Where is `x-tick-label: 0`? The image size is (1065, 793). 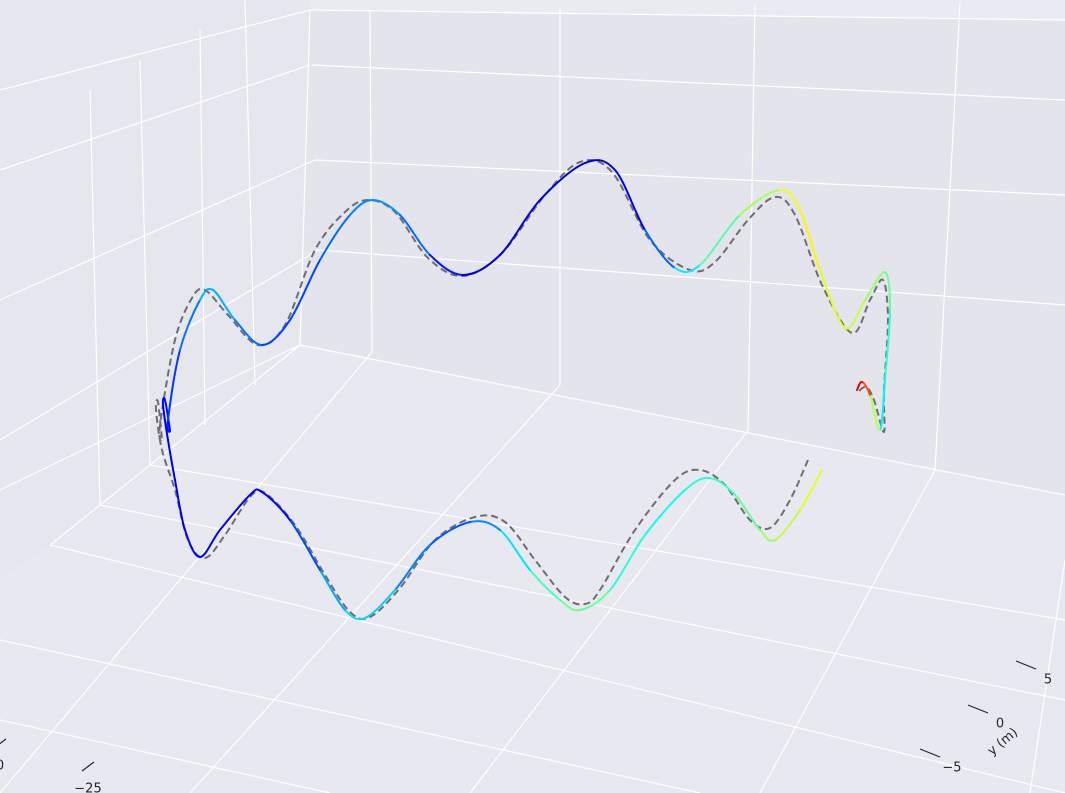 x-tick-label: 0 is located at coordinates (2, 766).